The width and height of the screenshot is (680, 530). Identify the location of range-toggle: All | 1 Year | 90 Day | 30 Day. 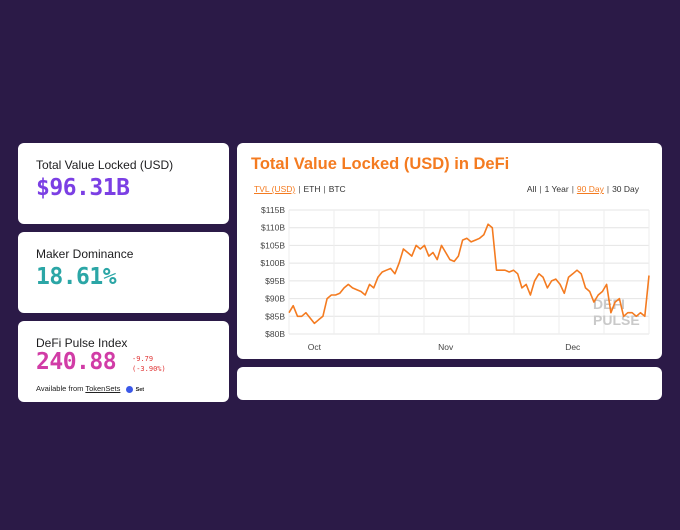
(582, 189).